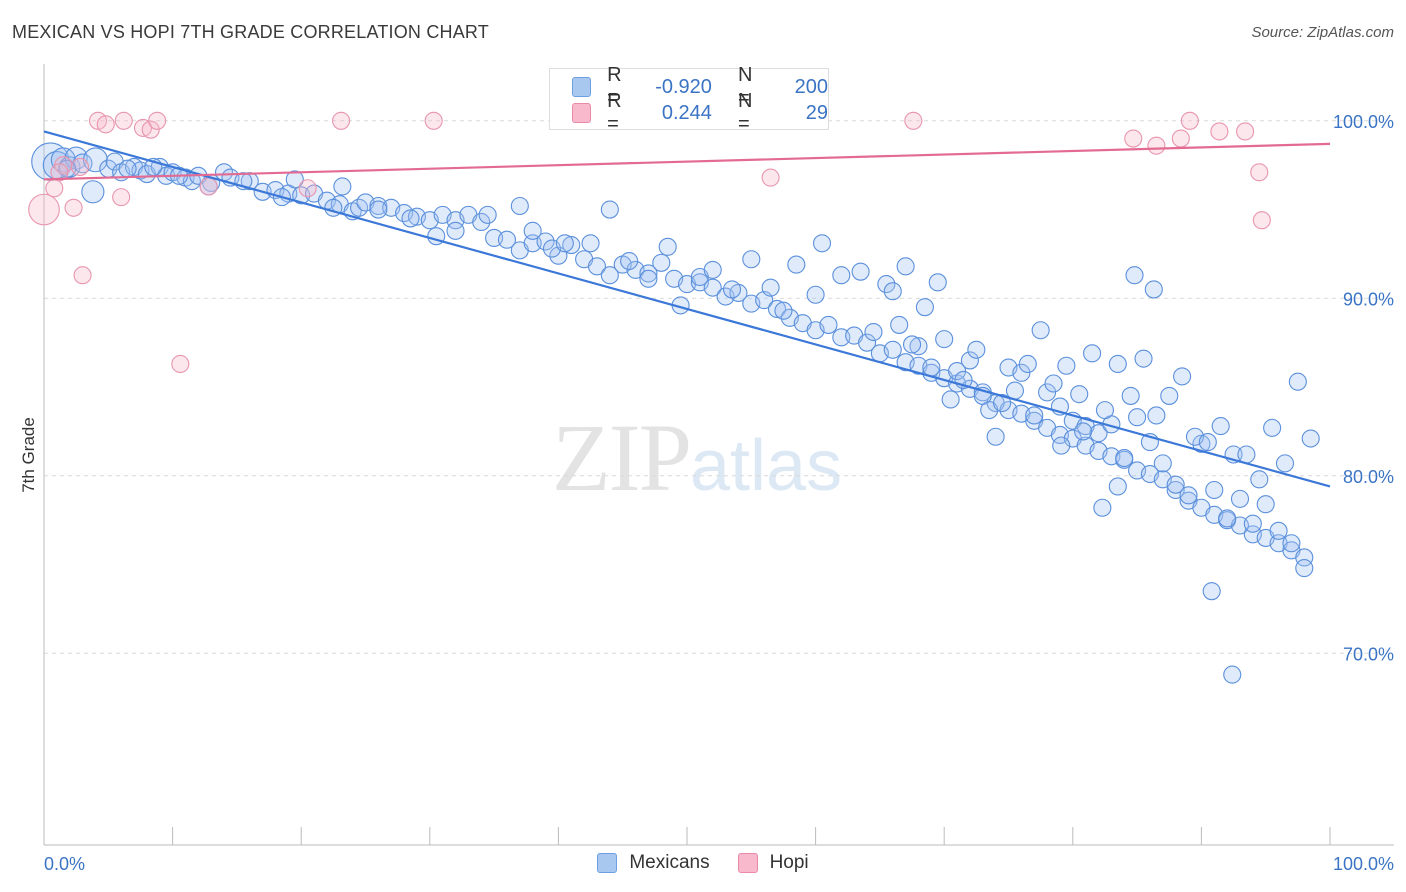 The height and width of the screenshot is (892, 1406). What do you see at coordinates (614, 112) in the screenshot?
I see `legend-r-label: R =` at bounding box center [614, 112].